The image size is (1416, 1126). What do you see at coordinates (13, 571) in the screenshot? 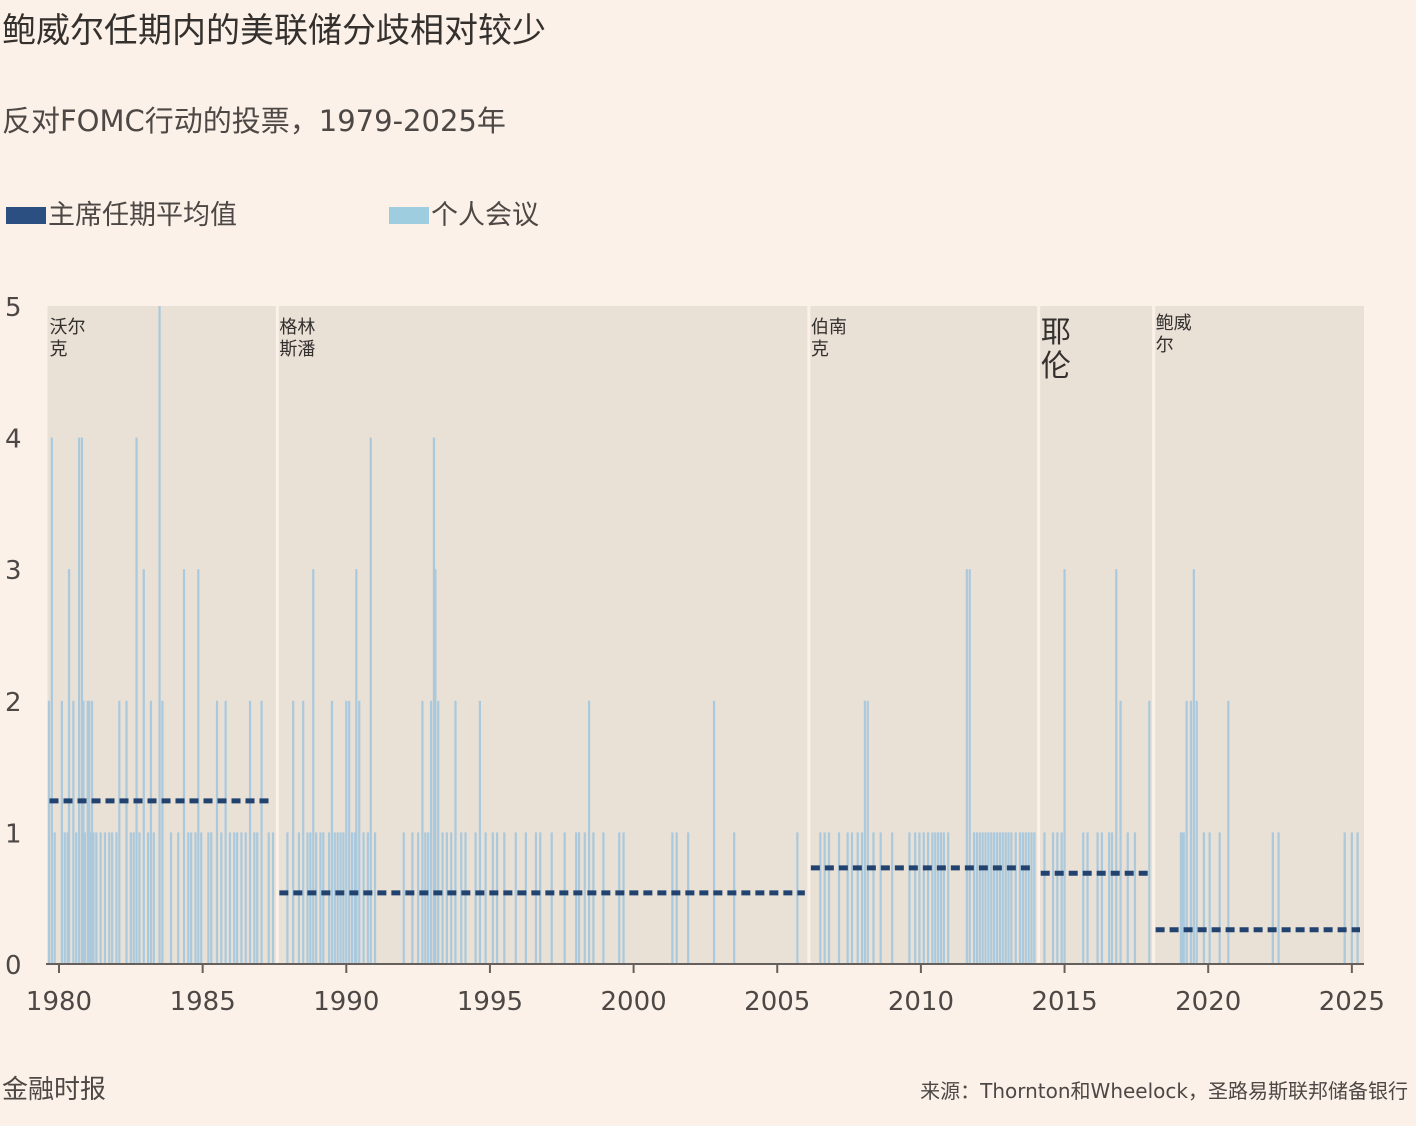
I see `y-tick-label: 3` at bounding box center [13, 571].